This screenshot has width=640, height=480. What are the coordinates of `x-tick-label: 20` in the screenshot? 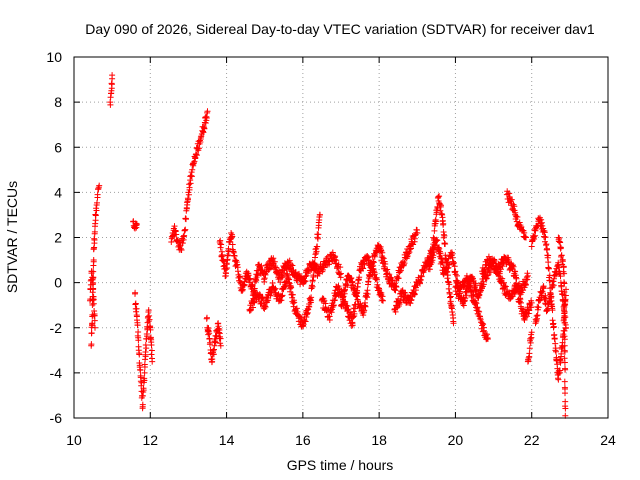 It's located at (456, 440).